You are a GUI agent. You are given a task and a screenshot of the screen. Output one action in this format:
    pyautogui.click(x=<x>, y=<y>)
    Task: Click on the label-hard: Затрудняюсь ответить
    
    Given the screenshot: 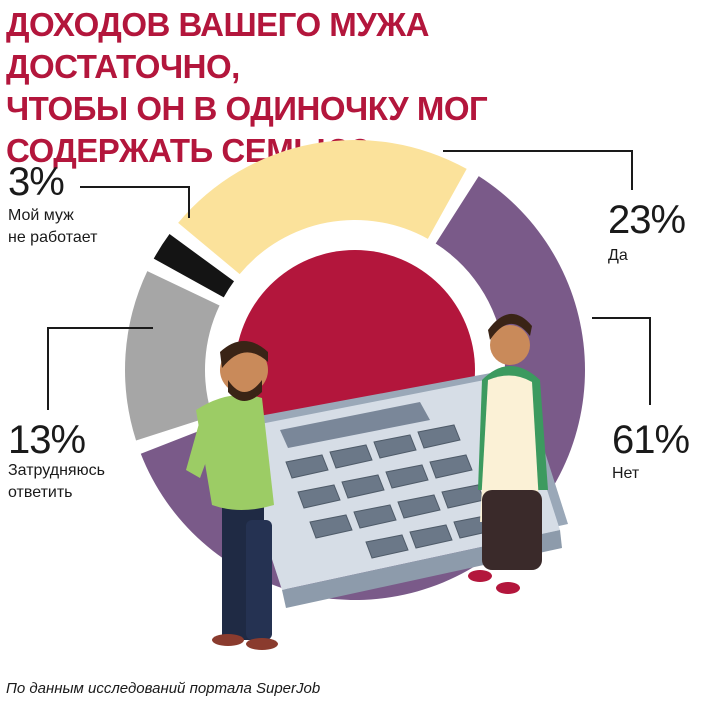 What is the action you would take?
    pyautogui.click(x=56, y=481)
    